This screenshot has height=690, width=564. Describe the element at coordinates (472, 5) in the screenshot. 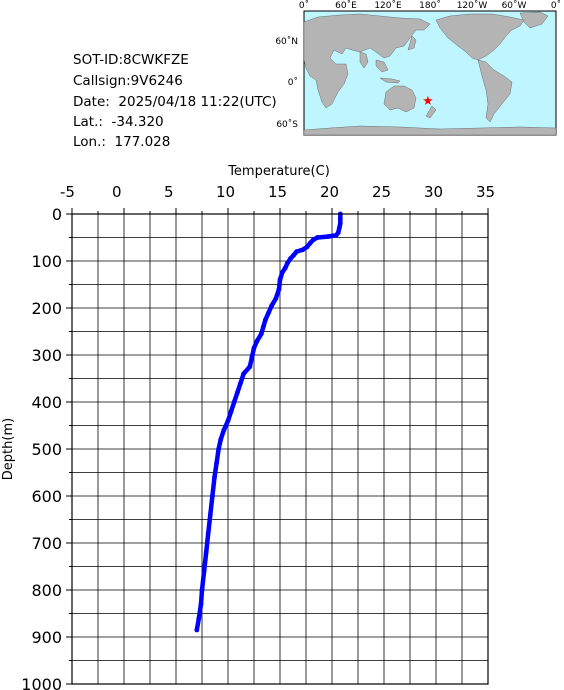

I see `map-tick-label: 120˚W` at that location.